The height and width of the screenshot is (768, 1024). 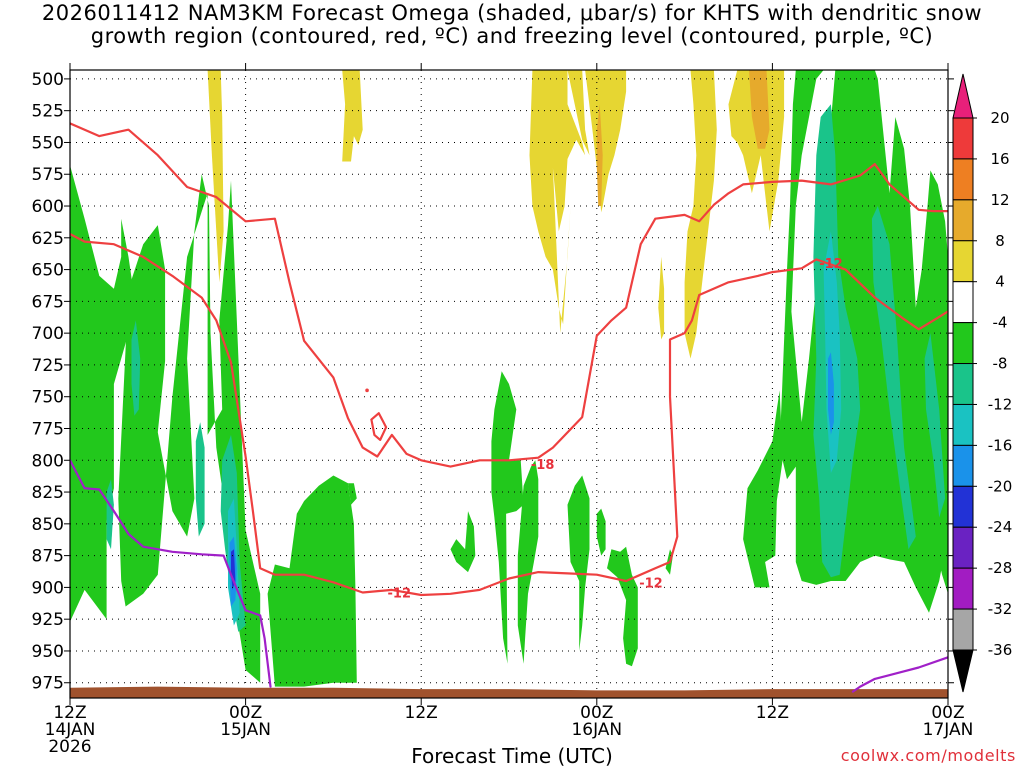 I want to click on dgz-label-1: -12, so click(x=400, y=593).